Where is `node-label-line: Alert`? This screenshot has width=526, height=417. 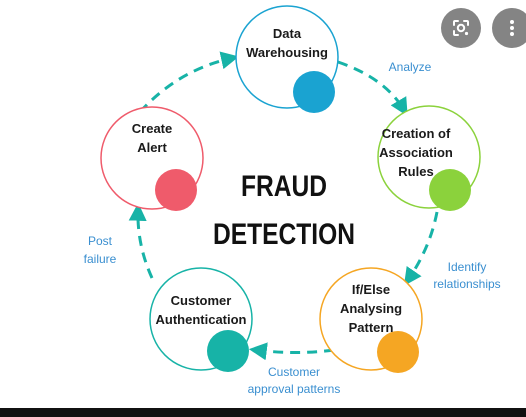 node-label-line: Alert is located at coordinates (152, 147).